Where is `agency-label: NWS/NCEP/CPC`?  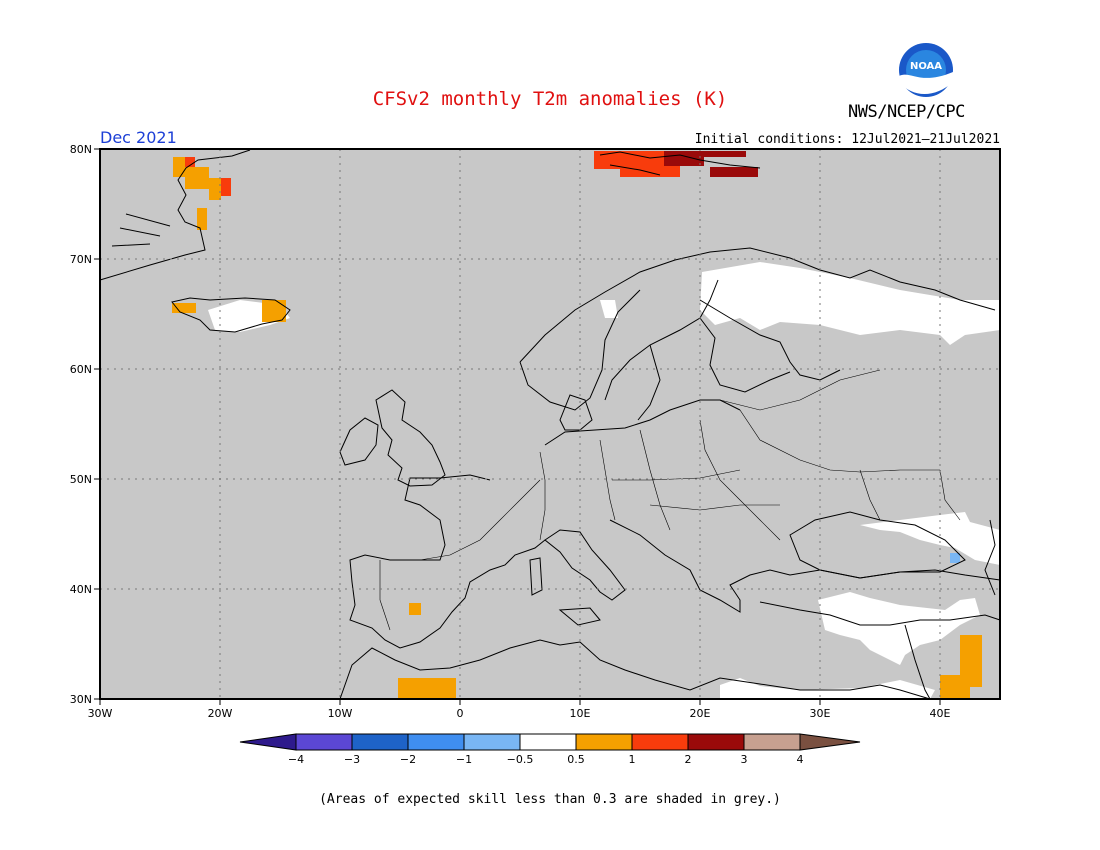 agency-label: NWS/NCEP/CPC is located at coordinates (906, 112).